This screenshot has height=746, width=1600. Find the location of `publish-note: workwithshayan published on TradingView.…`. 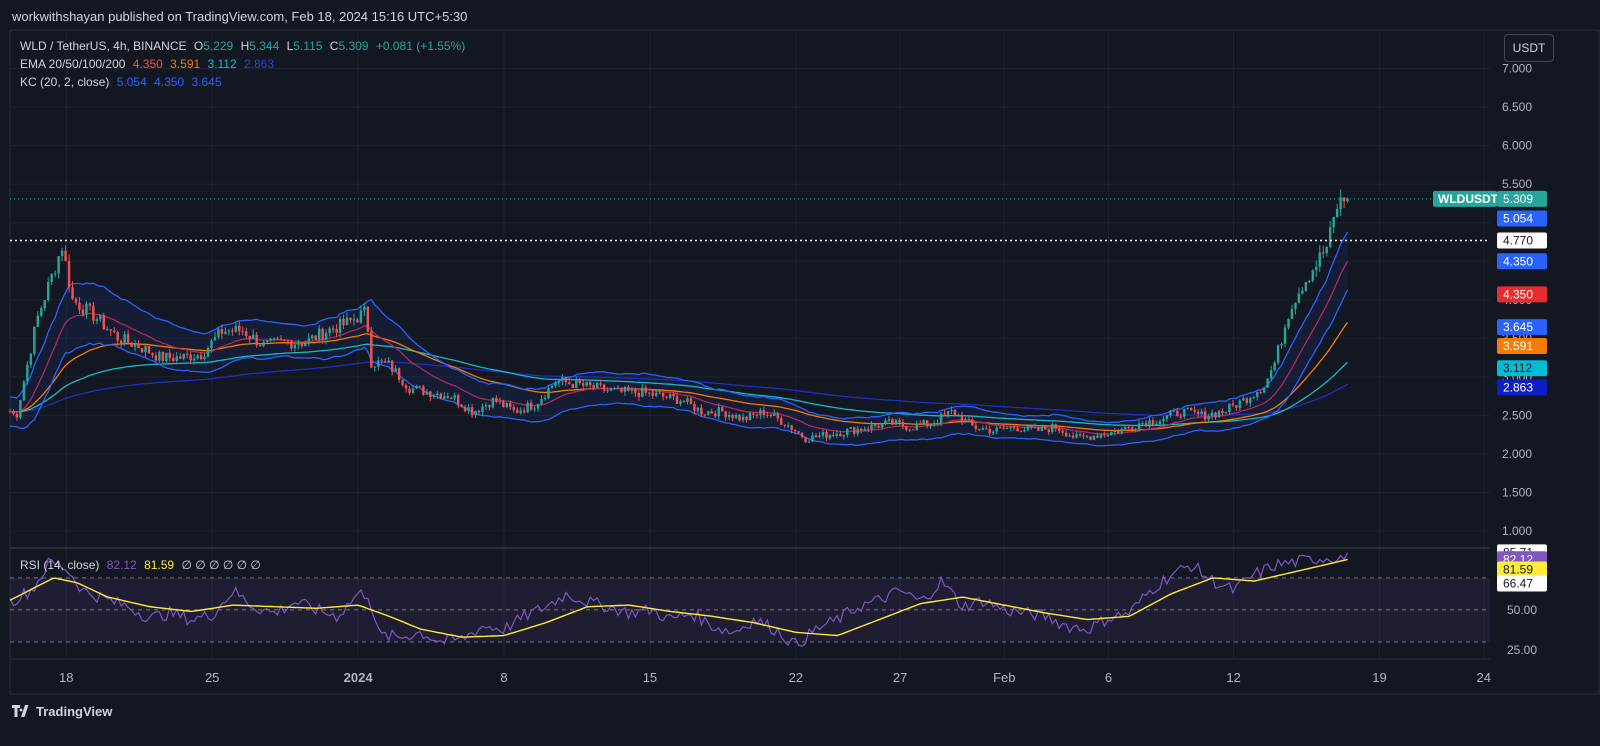

publish-note: workwithshayan published on TradingView.… is located at coordinates (240, 16).